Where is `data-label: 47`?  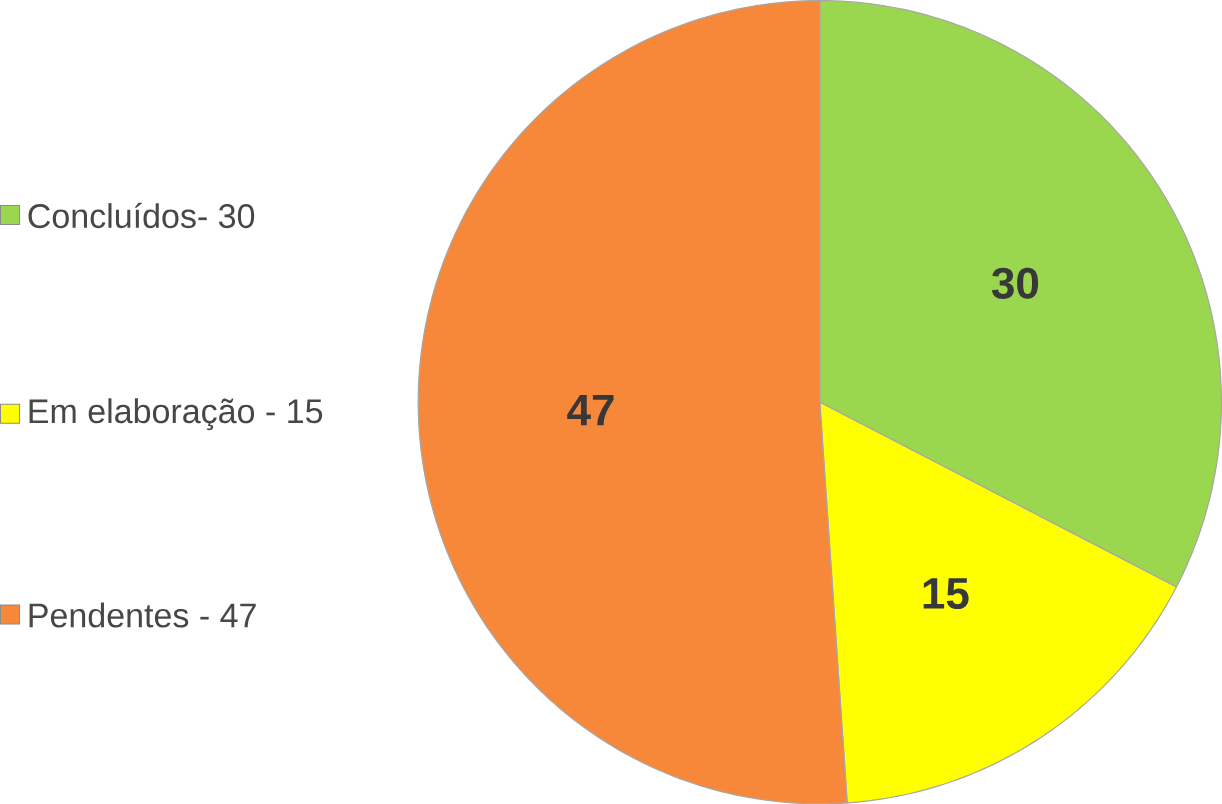
data-label: 47 is located at coordinates (590, 409).